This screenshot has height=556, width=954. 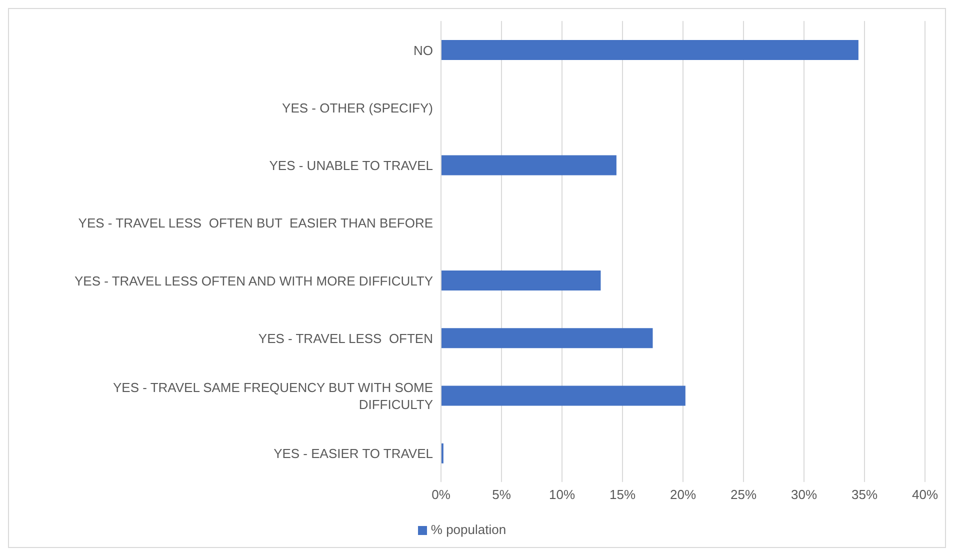 I want to click on x-tick-label: 30%, so click(x=804, y=494).